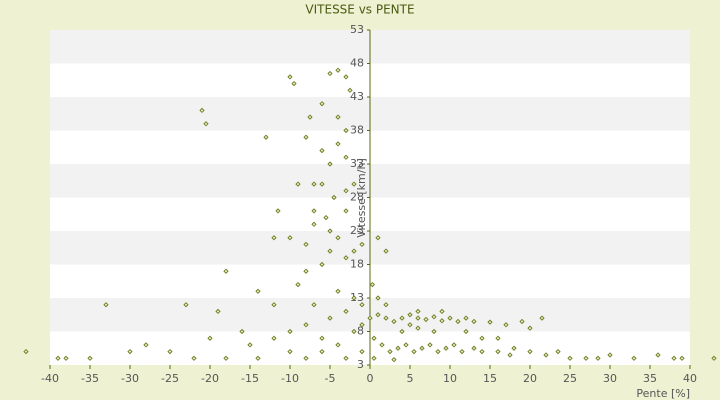  What do you see at coordinates (570, 378) in the screenshot?
I see `x-tick-label: 25` at bounding box center [570, 378].